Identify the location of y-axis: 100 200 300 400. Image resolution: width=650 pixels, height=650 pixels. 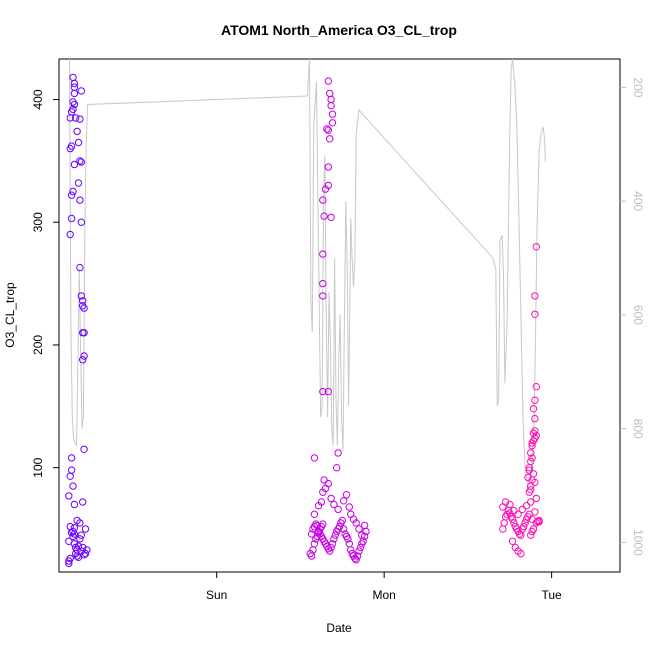
(45, 283).